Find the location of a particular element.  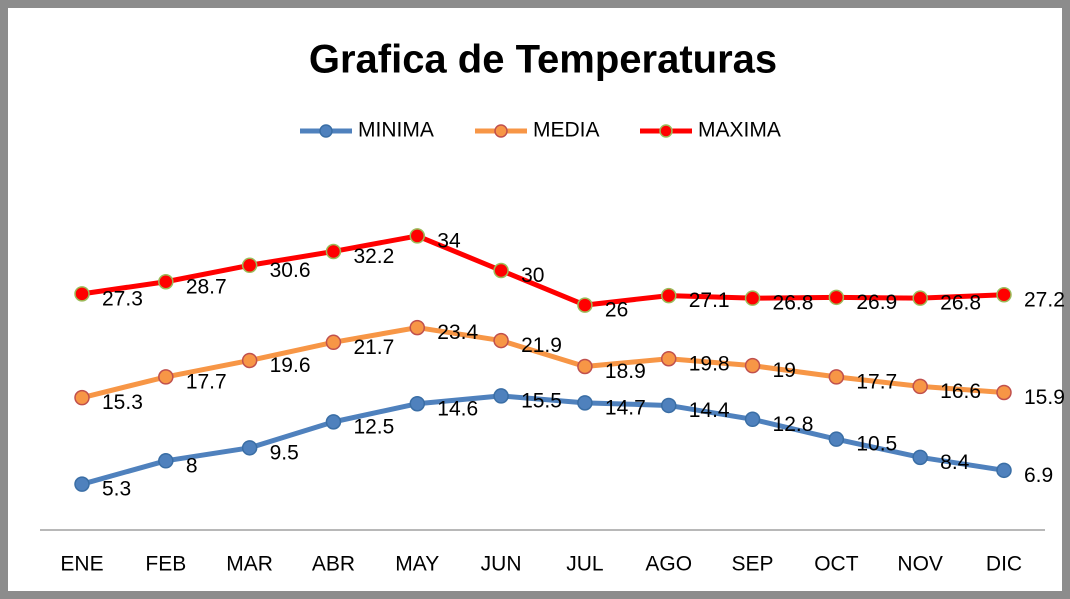

data-label: 19 is located at coordinates (784, 370).